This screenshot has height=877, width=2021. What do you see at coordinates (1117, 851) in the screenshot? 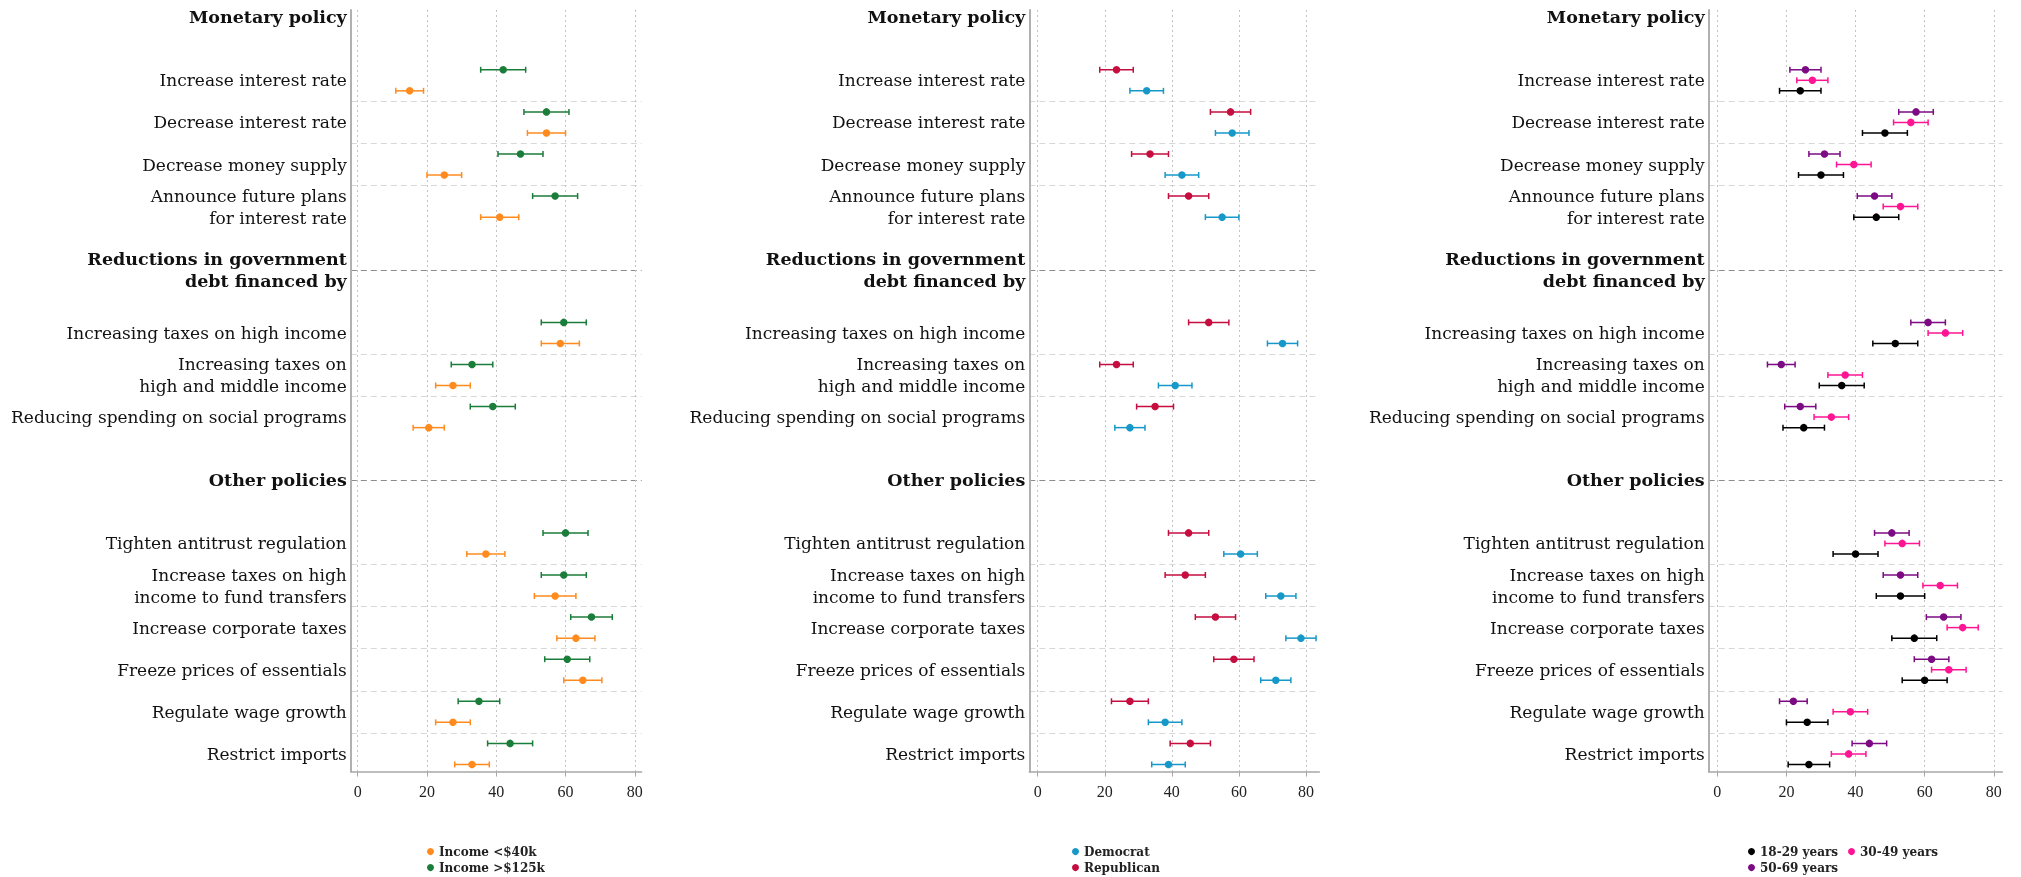
I see `legend-label: Democrat` at bounding box center [1117, 851].